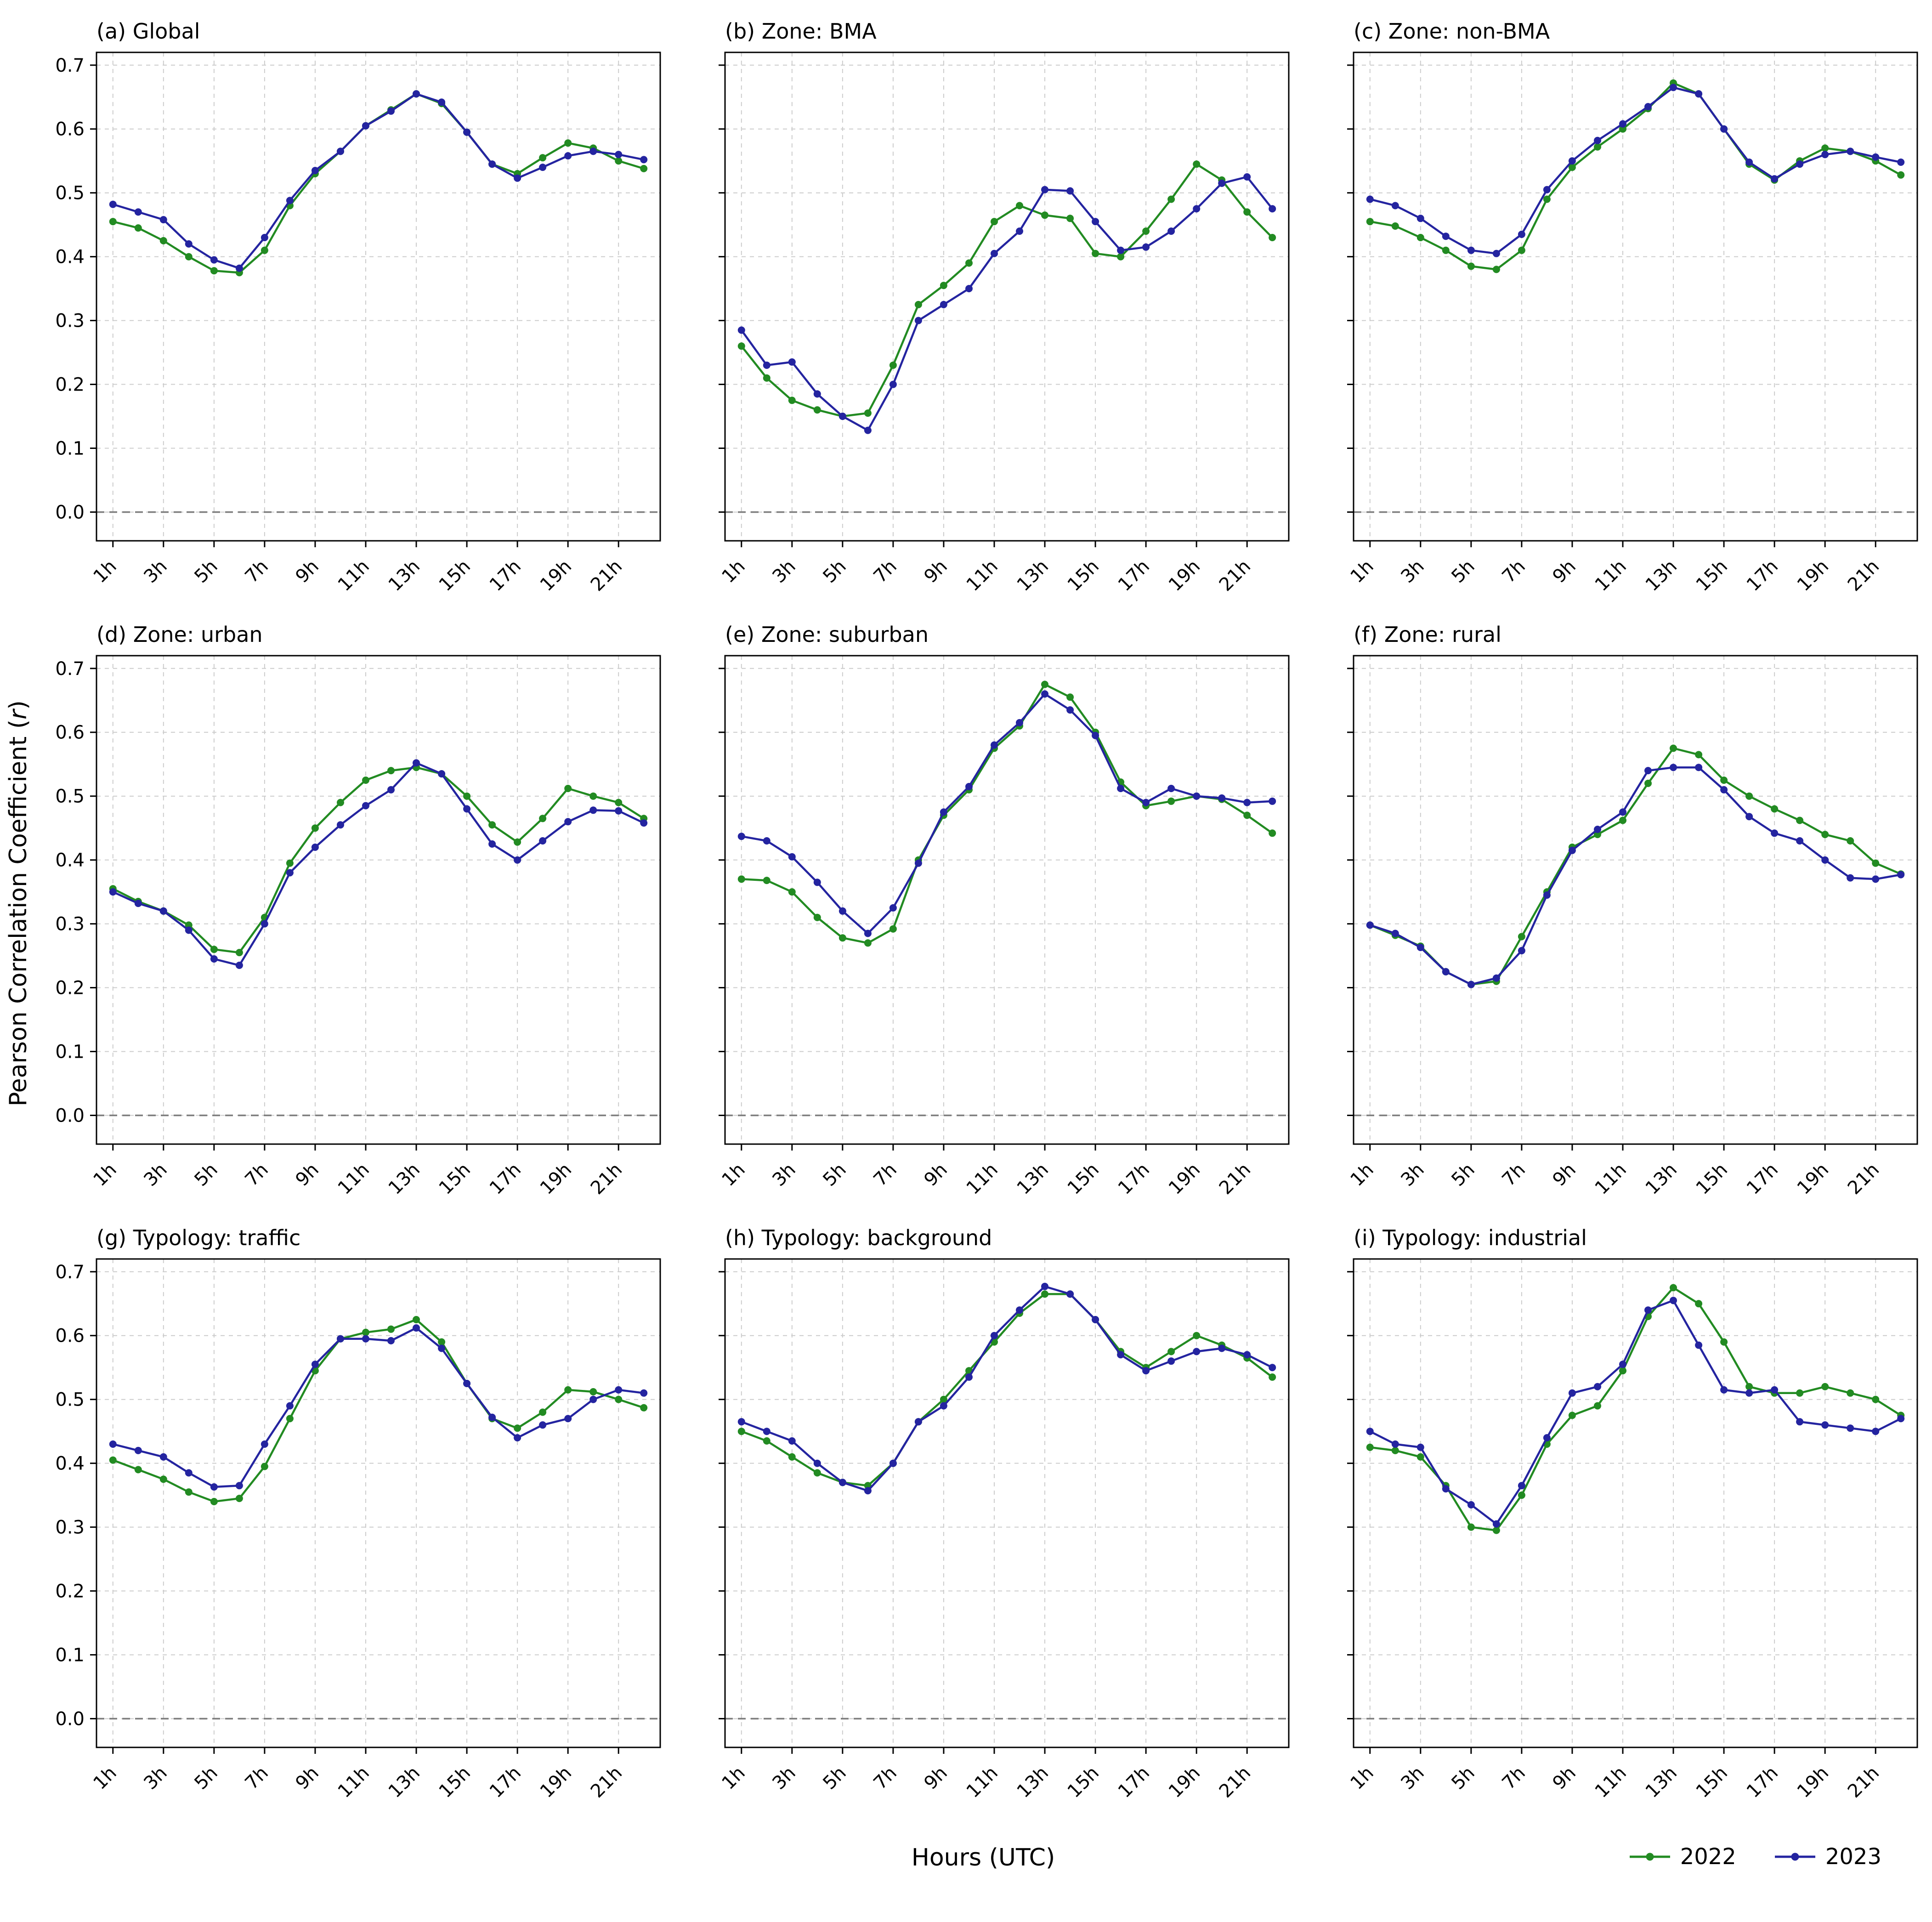 The height and width of the screenshot is (1922, 1932). What do you see at coordinates (858, 1238) in the screenshot?
I see `panel-title-h: (h) Typology: background` at bounding box center [858, 1238].